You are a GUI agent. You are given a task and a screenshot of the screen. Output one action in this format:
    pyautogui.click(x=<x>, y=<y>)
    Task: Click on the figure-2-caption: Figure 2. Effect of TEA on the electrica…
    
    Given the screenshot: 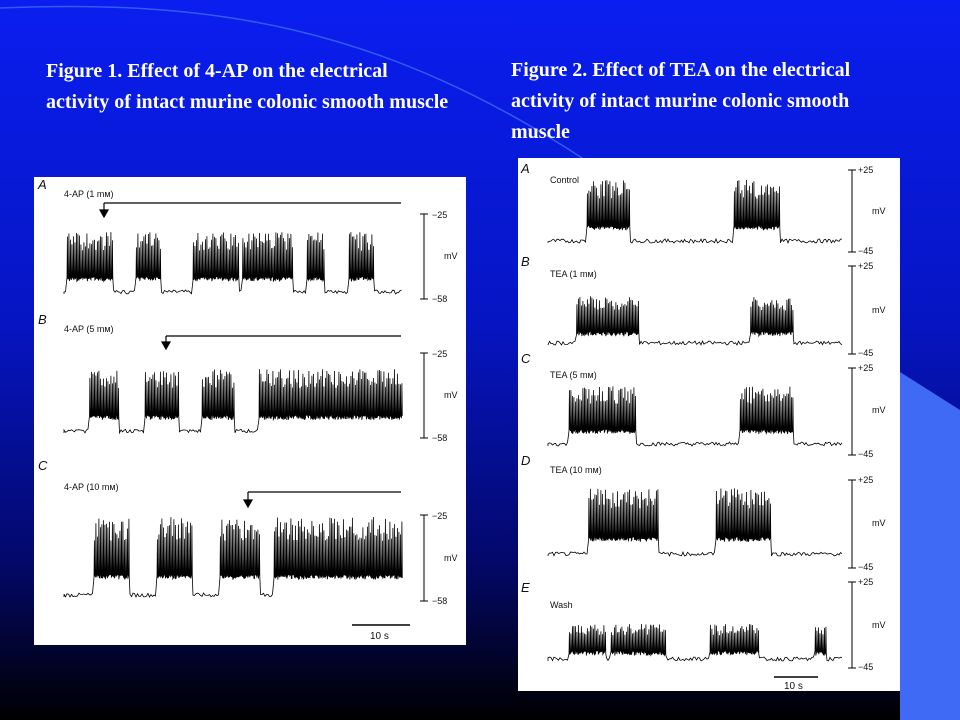 What is the action you would take?
    pyautogui.click(x=681, y=101)
    